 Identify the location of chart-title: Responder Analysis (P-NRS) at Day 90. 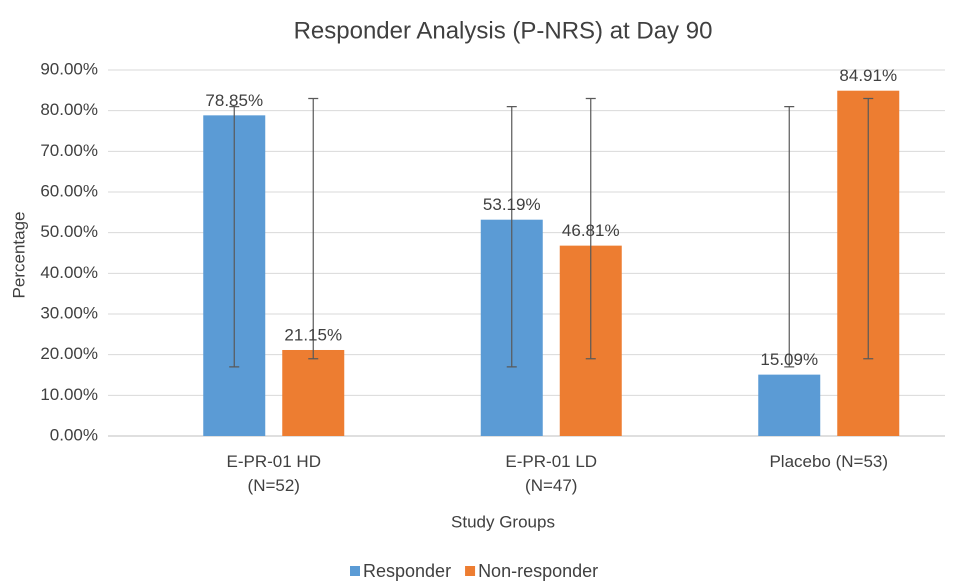
(503, 30).